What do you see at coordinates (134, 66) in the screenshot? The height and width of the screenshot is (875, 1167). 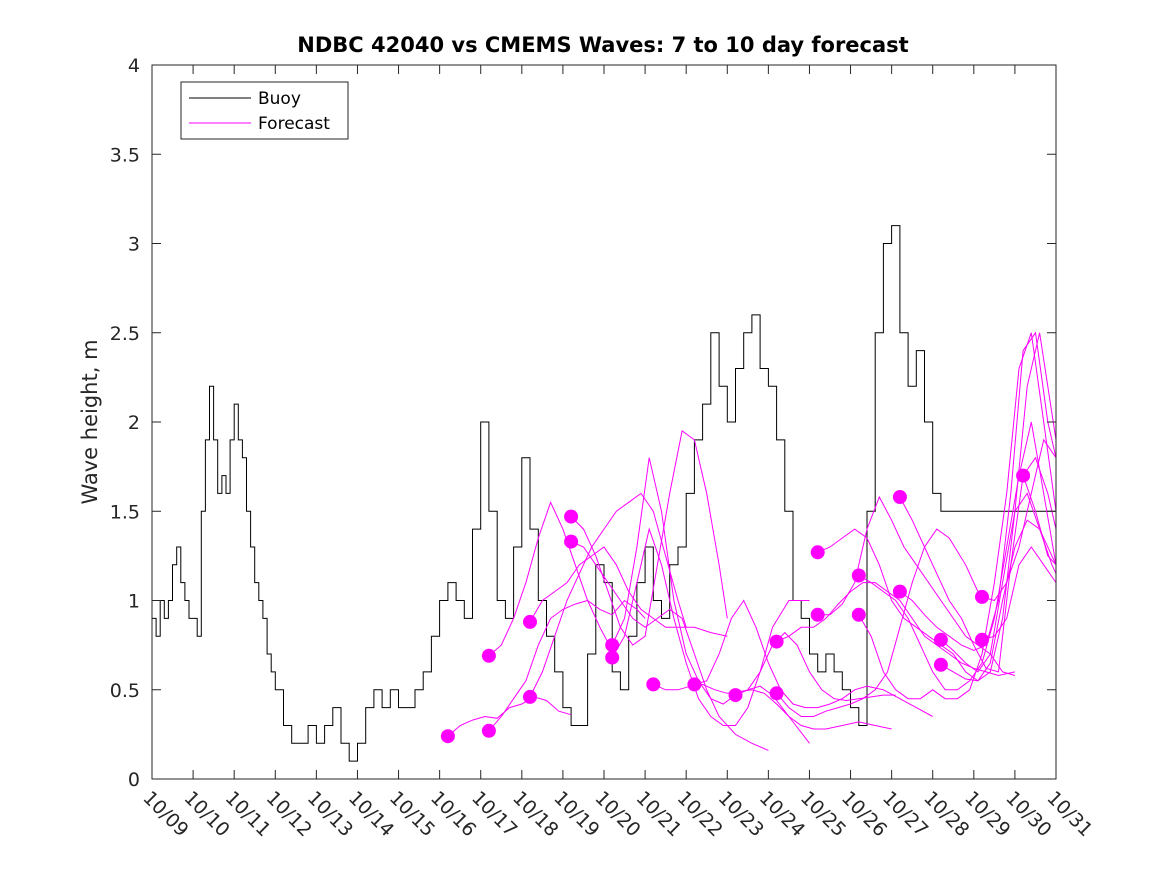 I see `y-tick-label: 4` at bounding box center [134, 66].